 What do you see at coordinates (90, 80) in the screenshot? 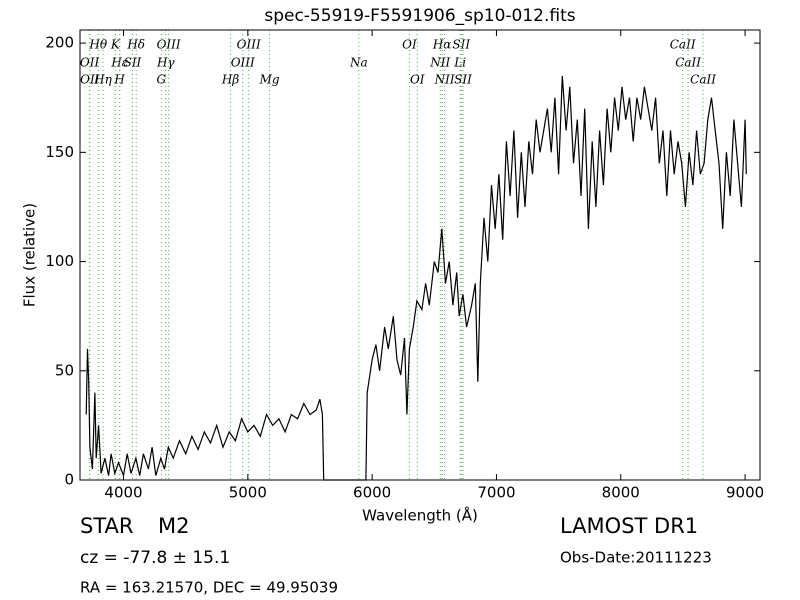
I see `spectral-line-label: OII` at bounding box center [90, 80].